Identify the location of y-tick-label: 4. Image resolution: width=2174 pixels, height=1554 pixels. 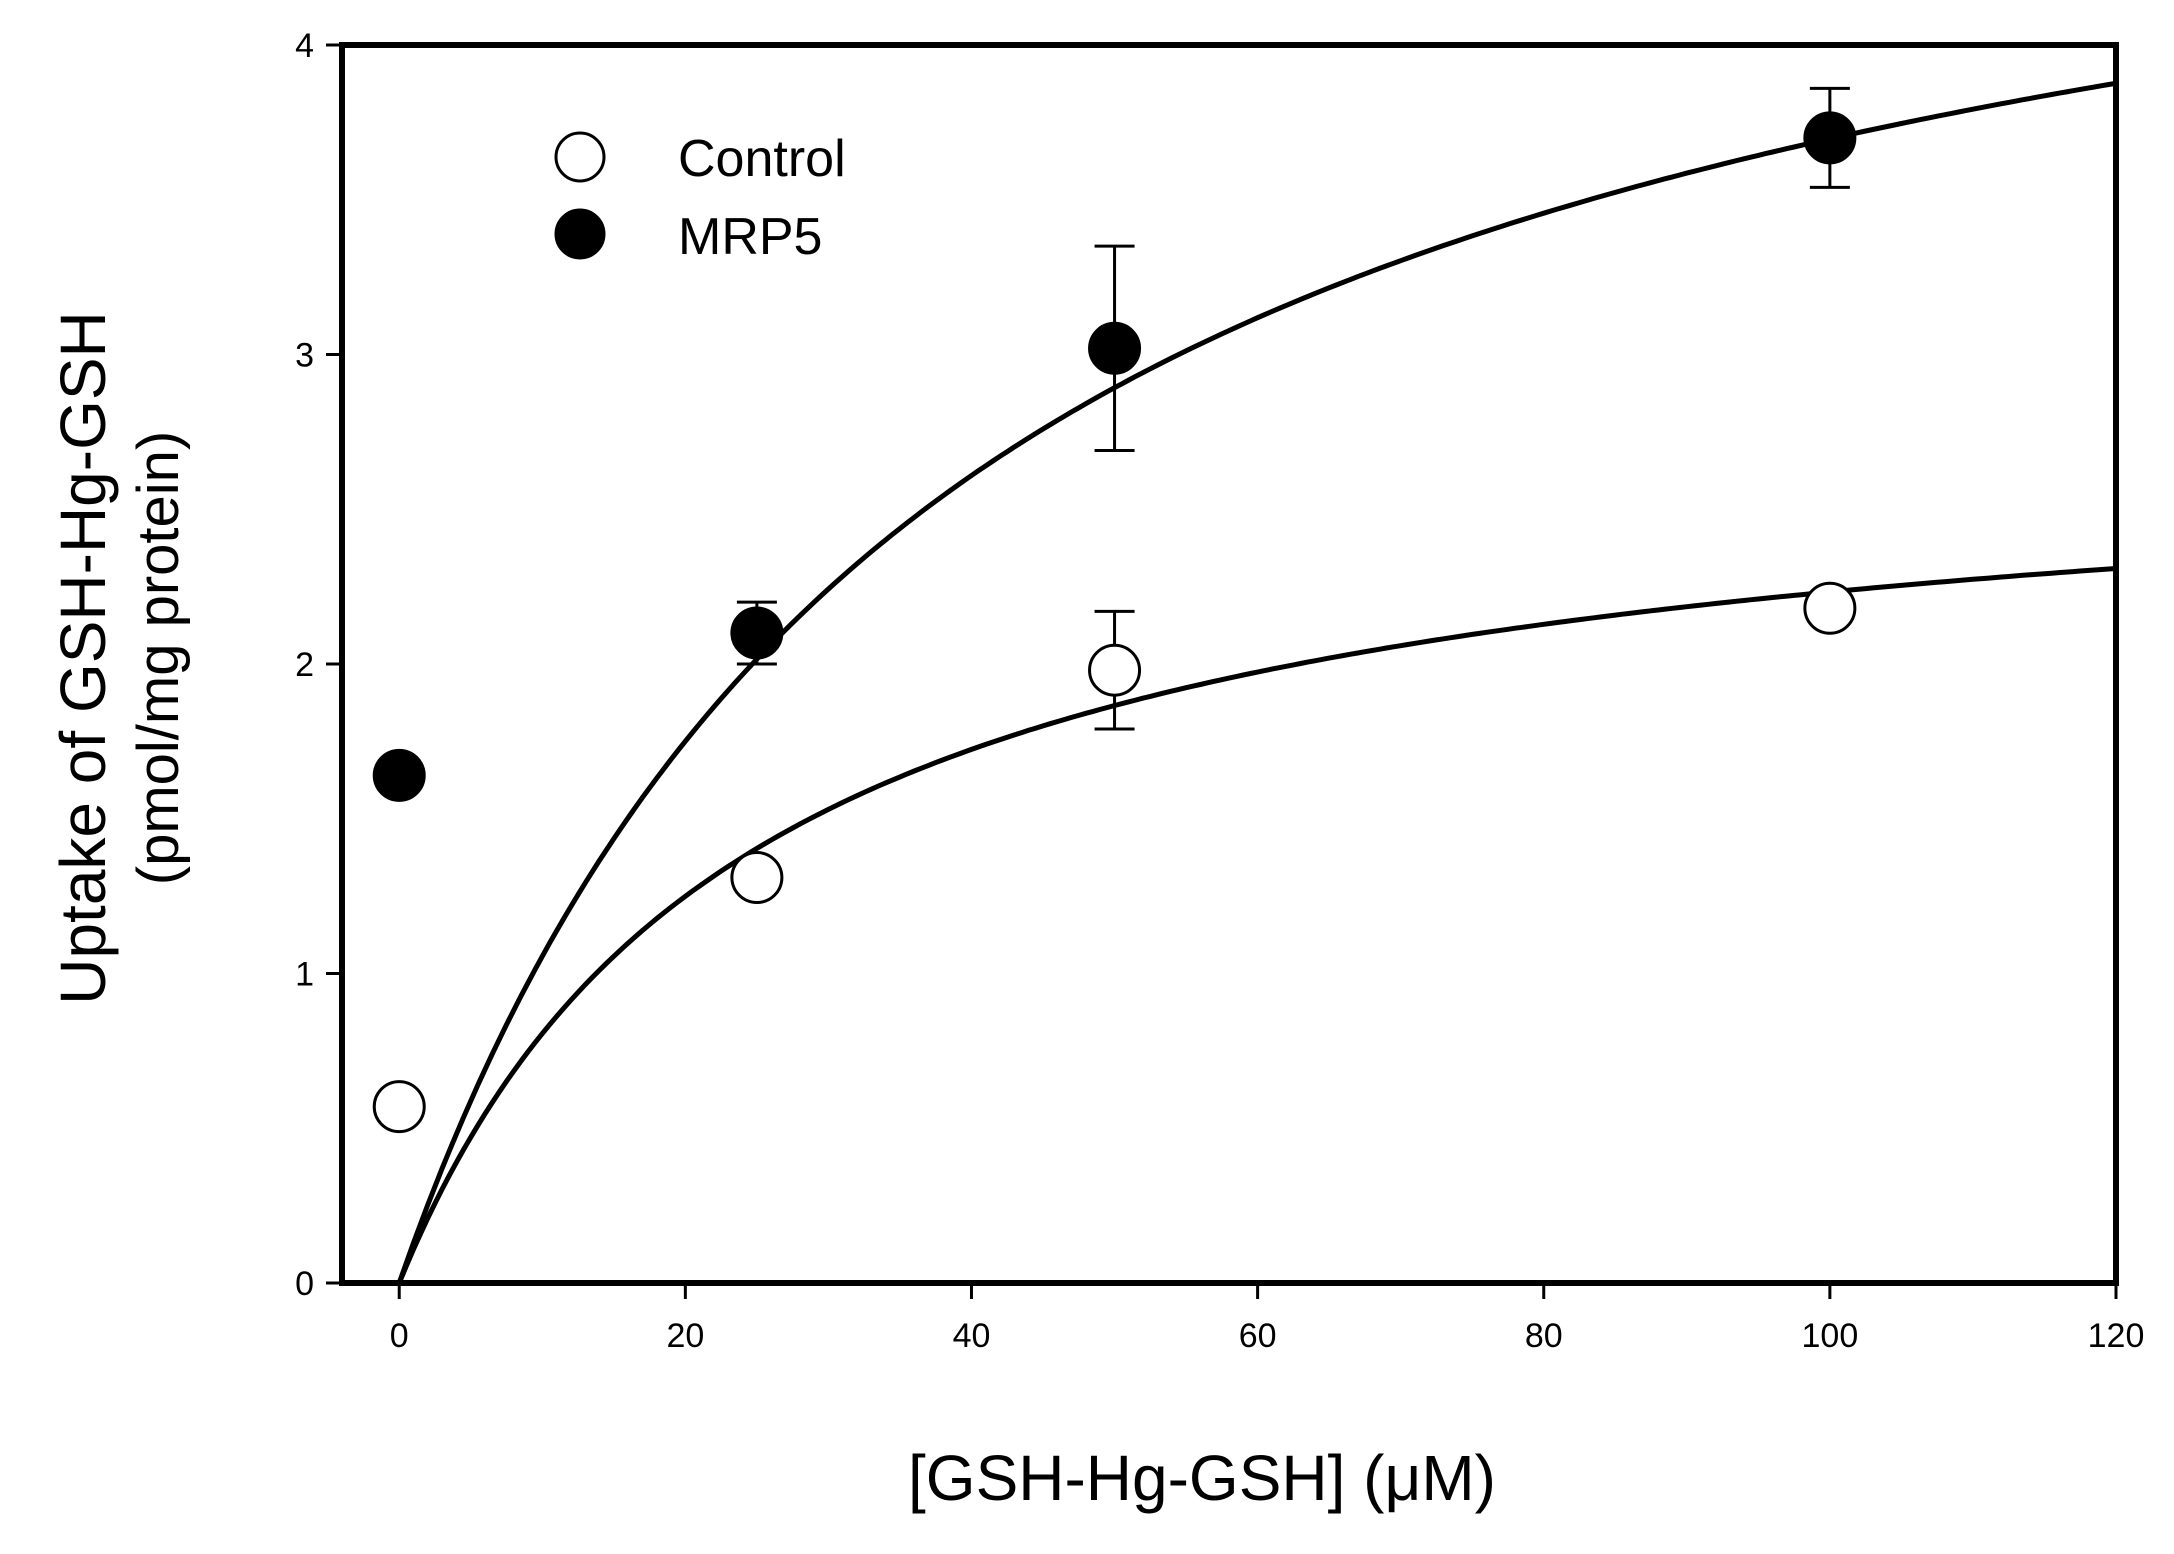
(304, 46).